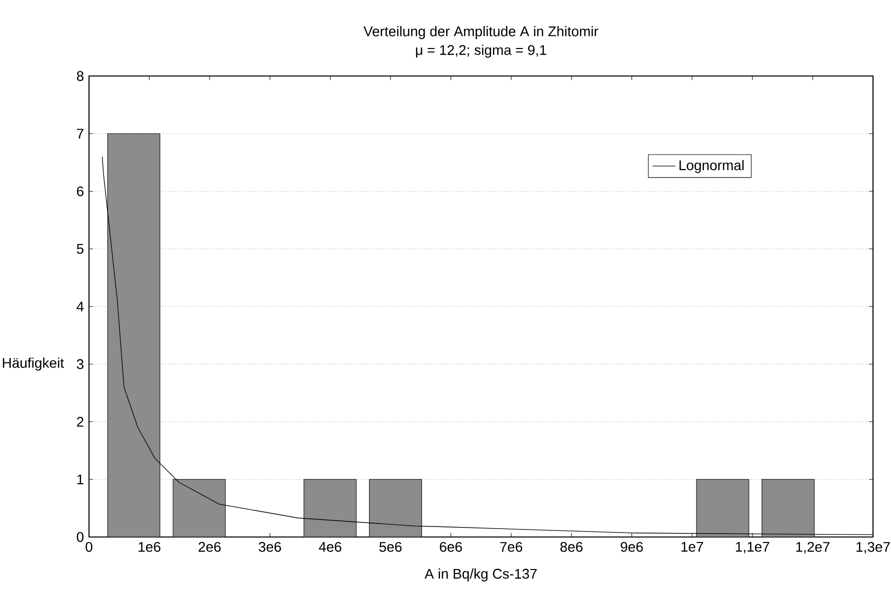 The height and width of the screenshot is (594, 891). I want to click on y-tick-label: 8, so click(80, 76).